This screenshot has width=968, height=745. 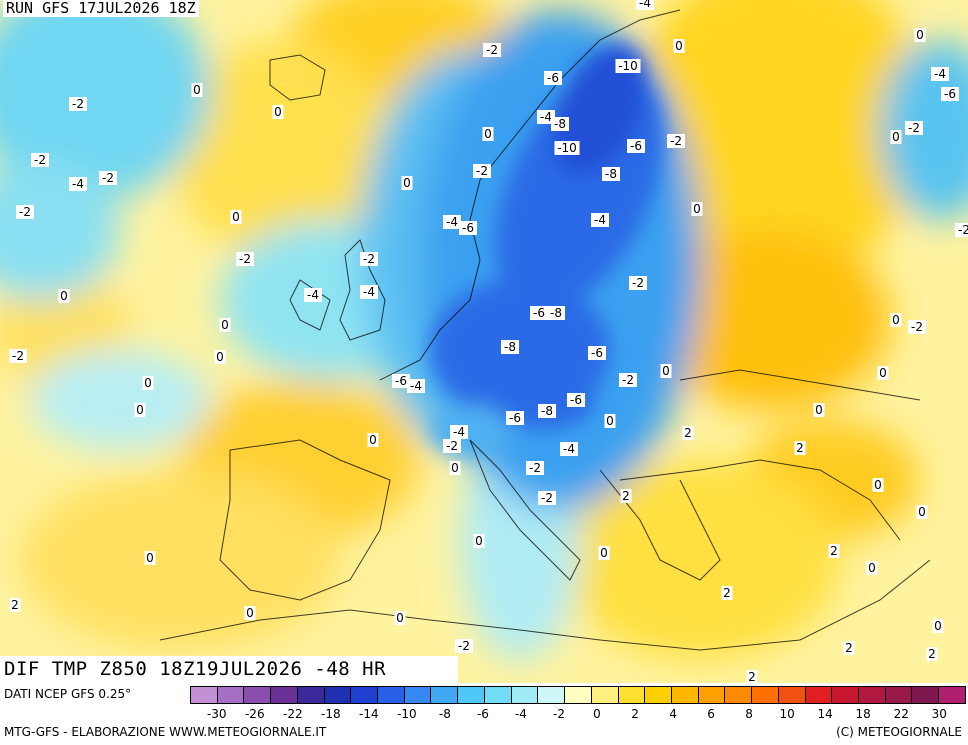 I want to click on scale-tick-label: -18, so click(x=331, y=714).